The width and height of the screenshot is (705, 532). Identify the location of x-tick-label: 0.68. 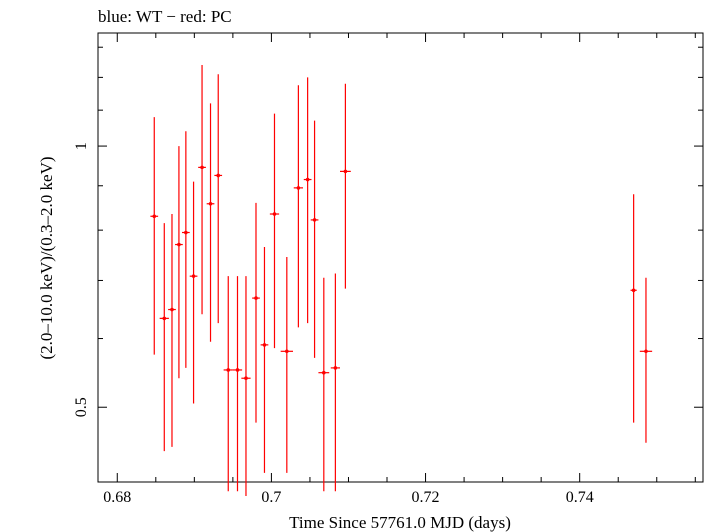
(117, 497).